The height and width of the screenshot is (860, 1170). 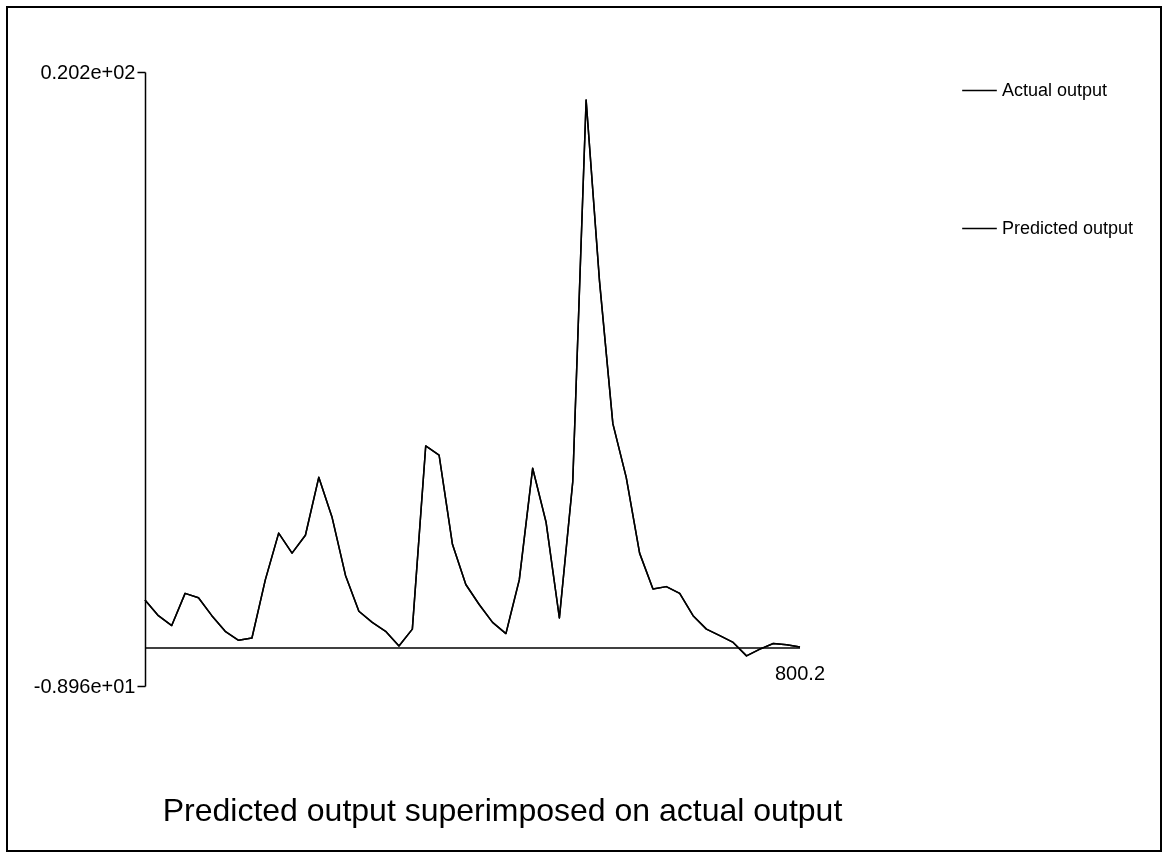 What do you see at coordinates (1068, 227) in the screenshot?
I see `legend-label: Predicted output` at bounding box center [1068, 227].